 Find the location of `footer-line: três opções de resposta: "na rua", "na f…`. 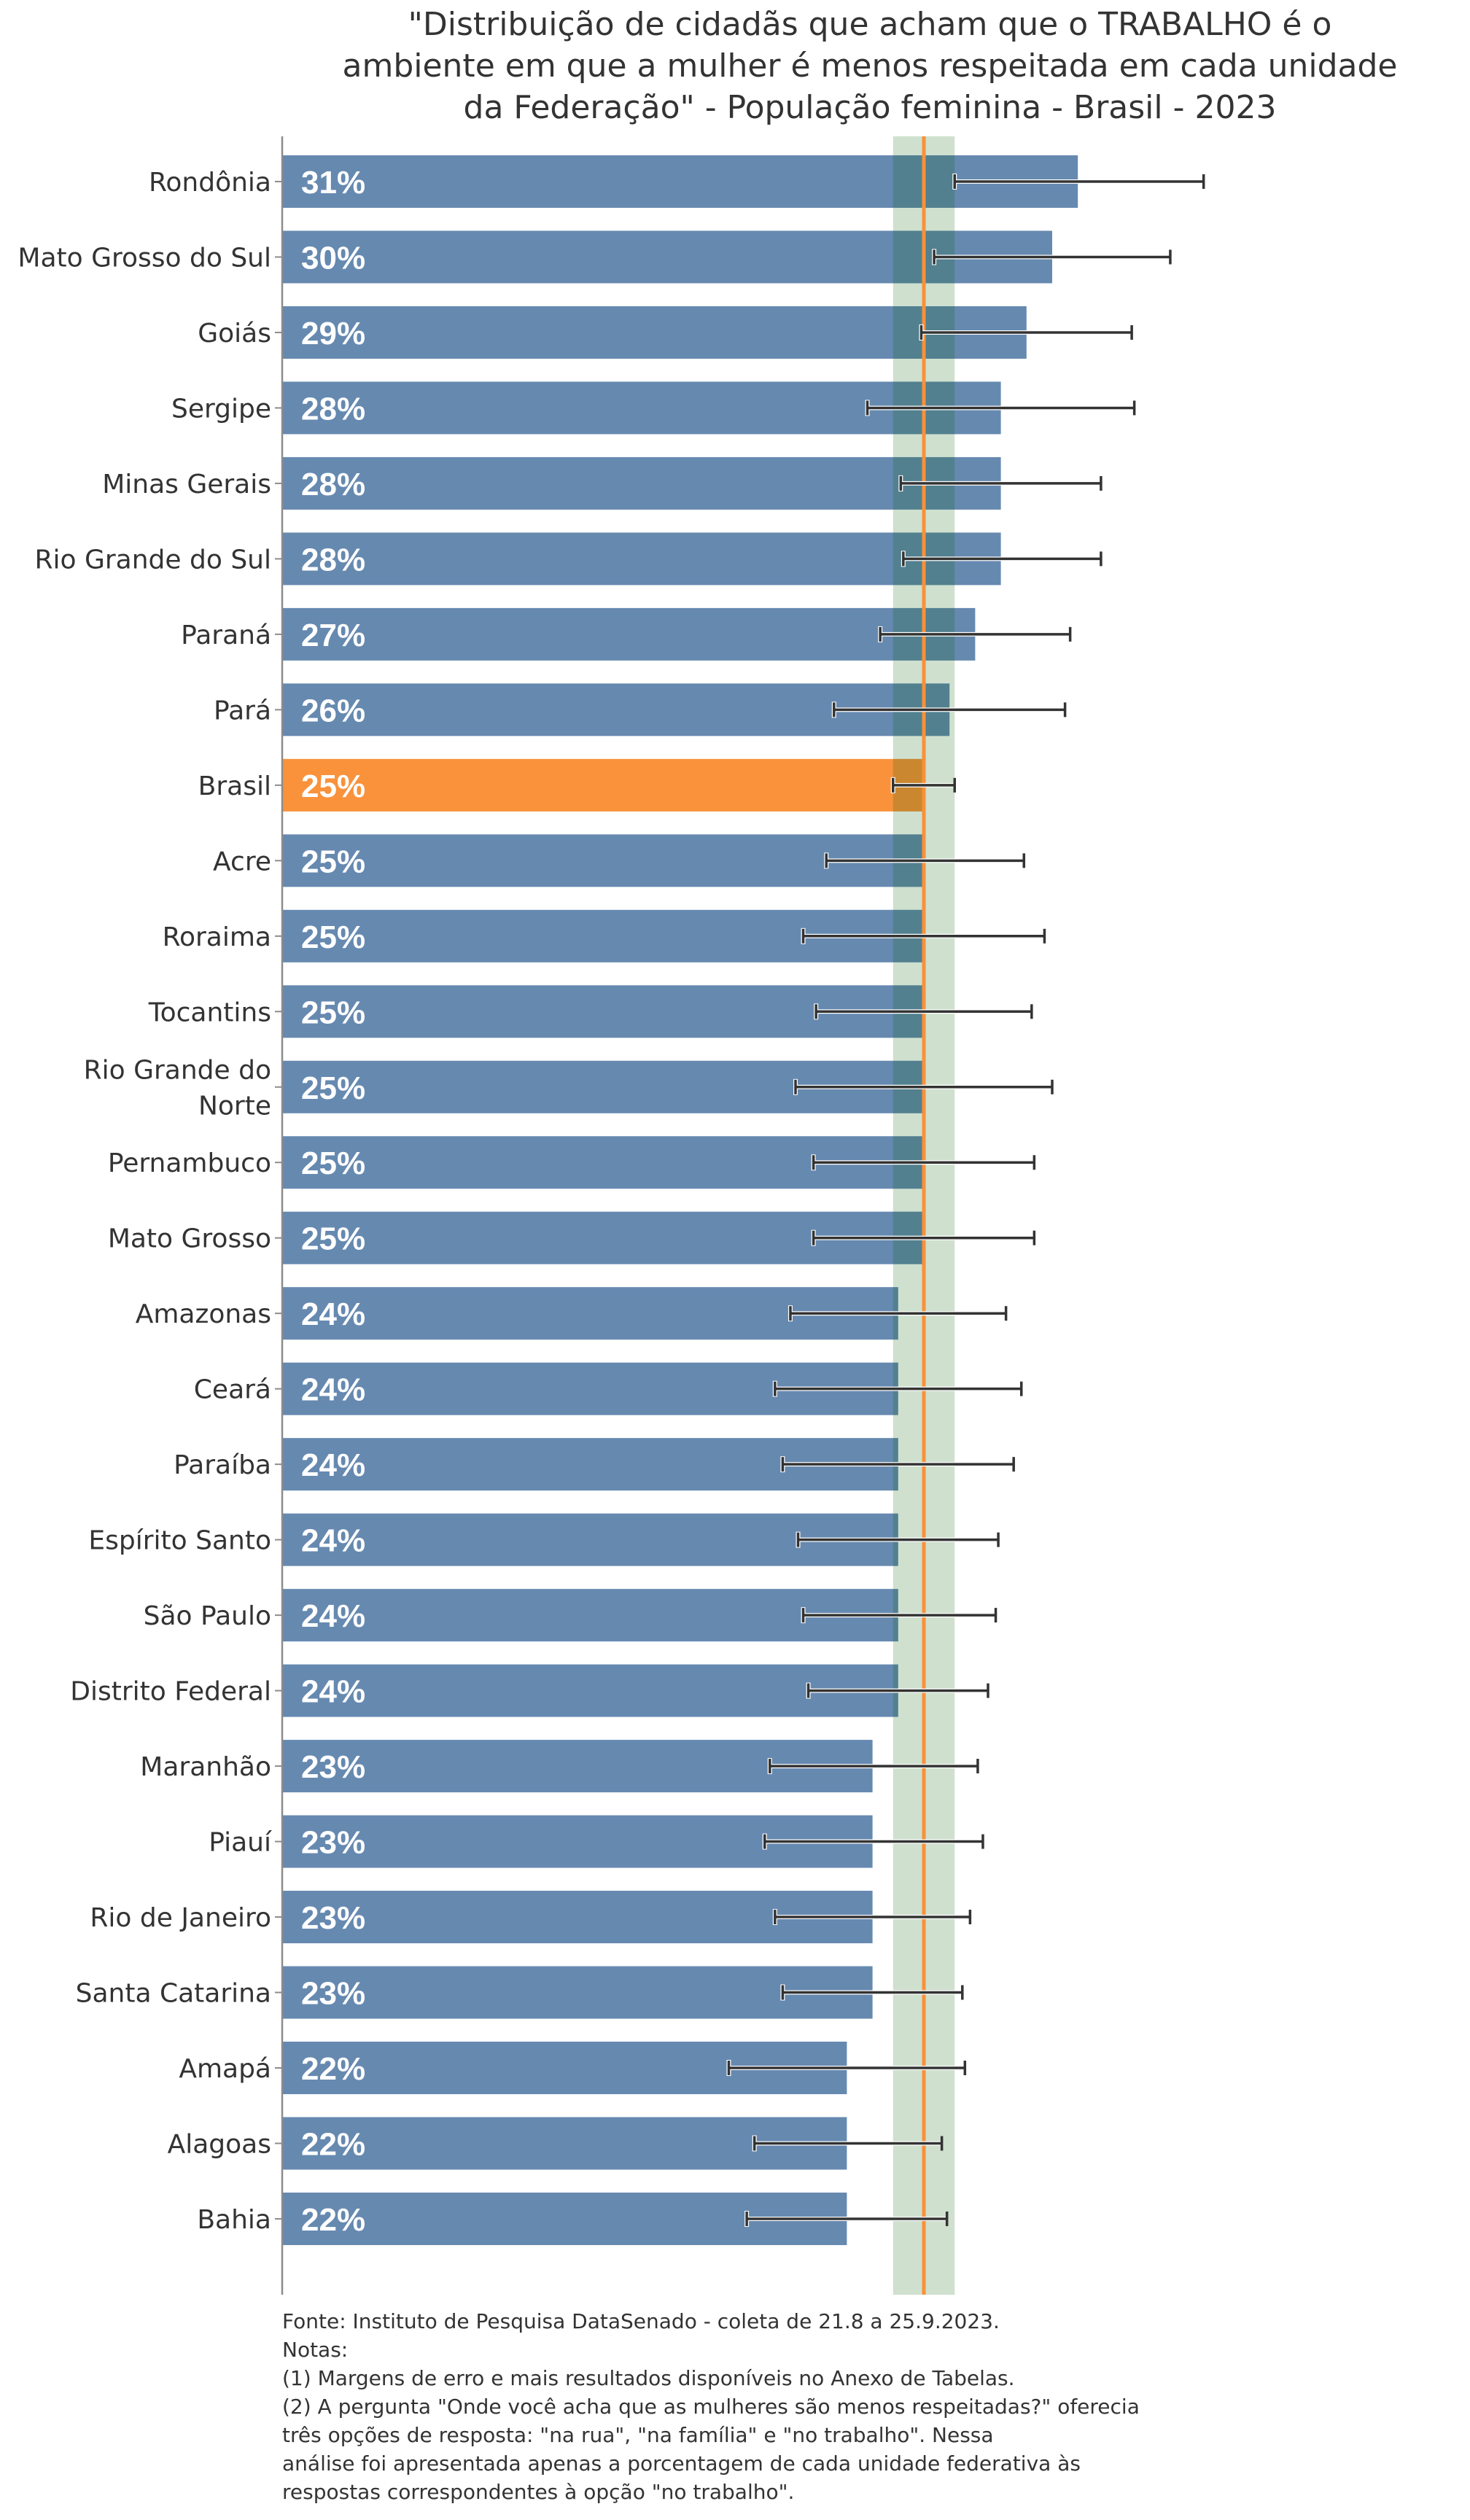

footer-line: três opções de resposta: "na rua", "na f… is located at coordinates (638, 2435).